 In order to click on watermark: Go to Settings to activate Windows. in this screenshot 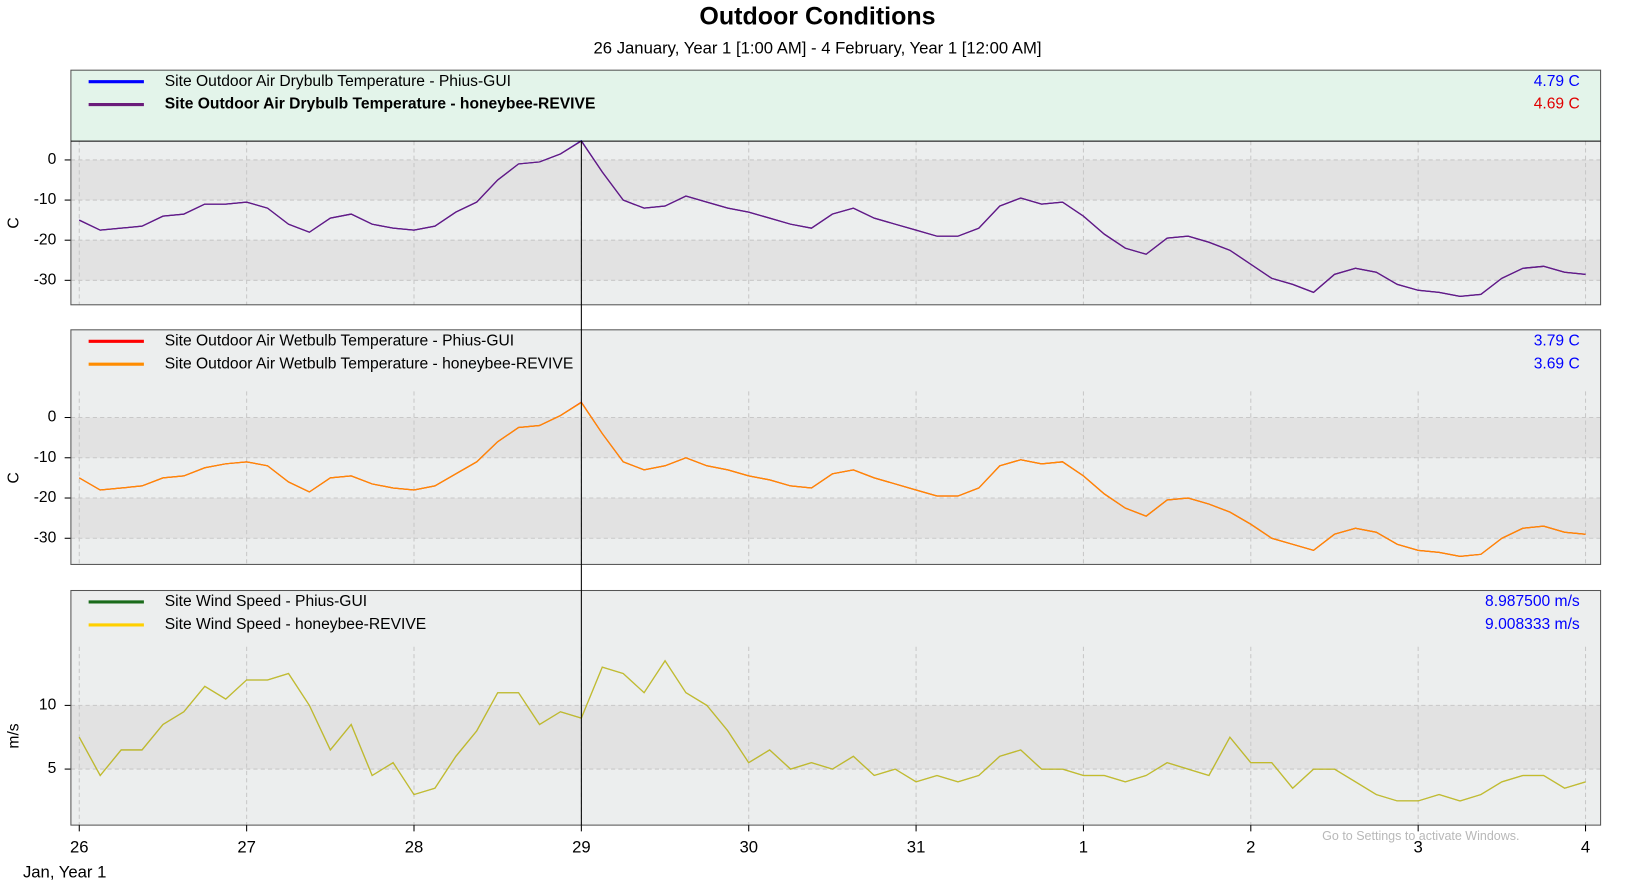, I will do `click(1420, 836)`.